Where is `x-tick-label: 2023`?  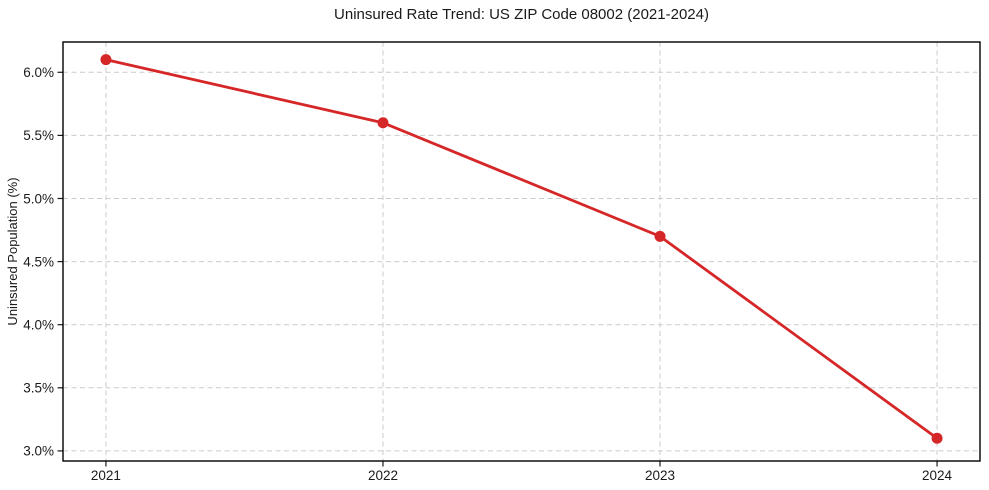
x-tick-label: 2023 is located at coordinates (660, 475).